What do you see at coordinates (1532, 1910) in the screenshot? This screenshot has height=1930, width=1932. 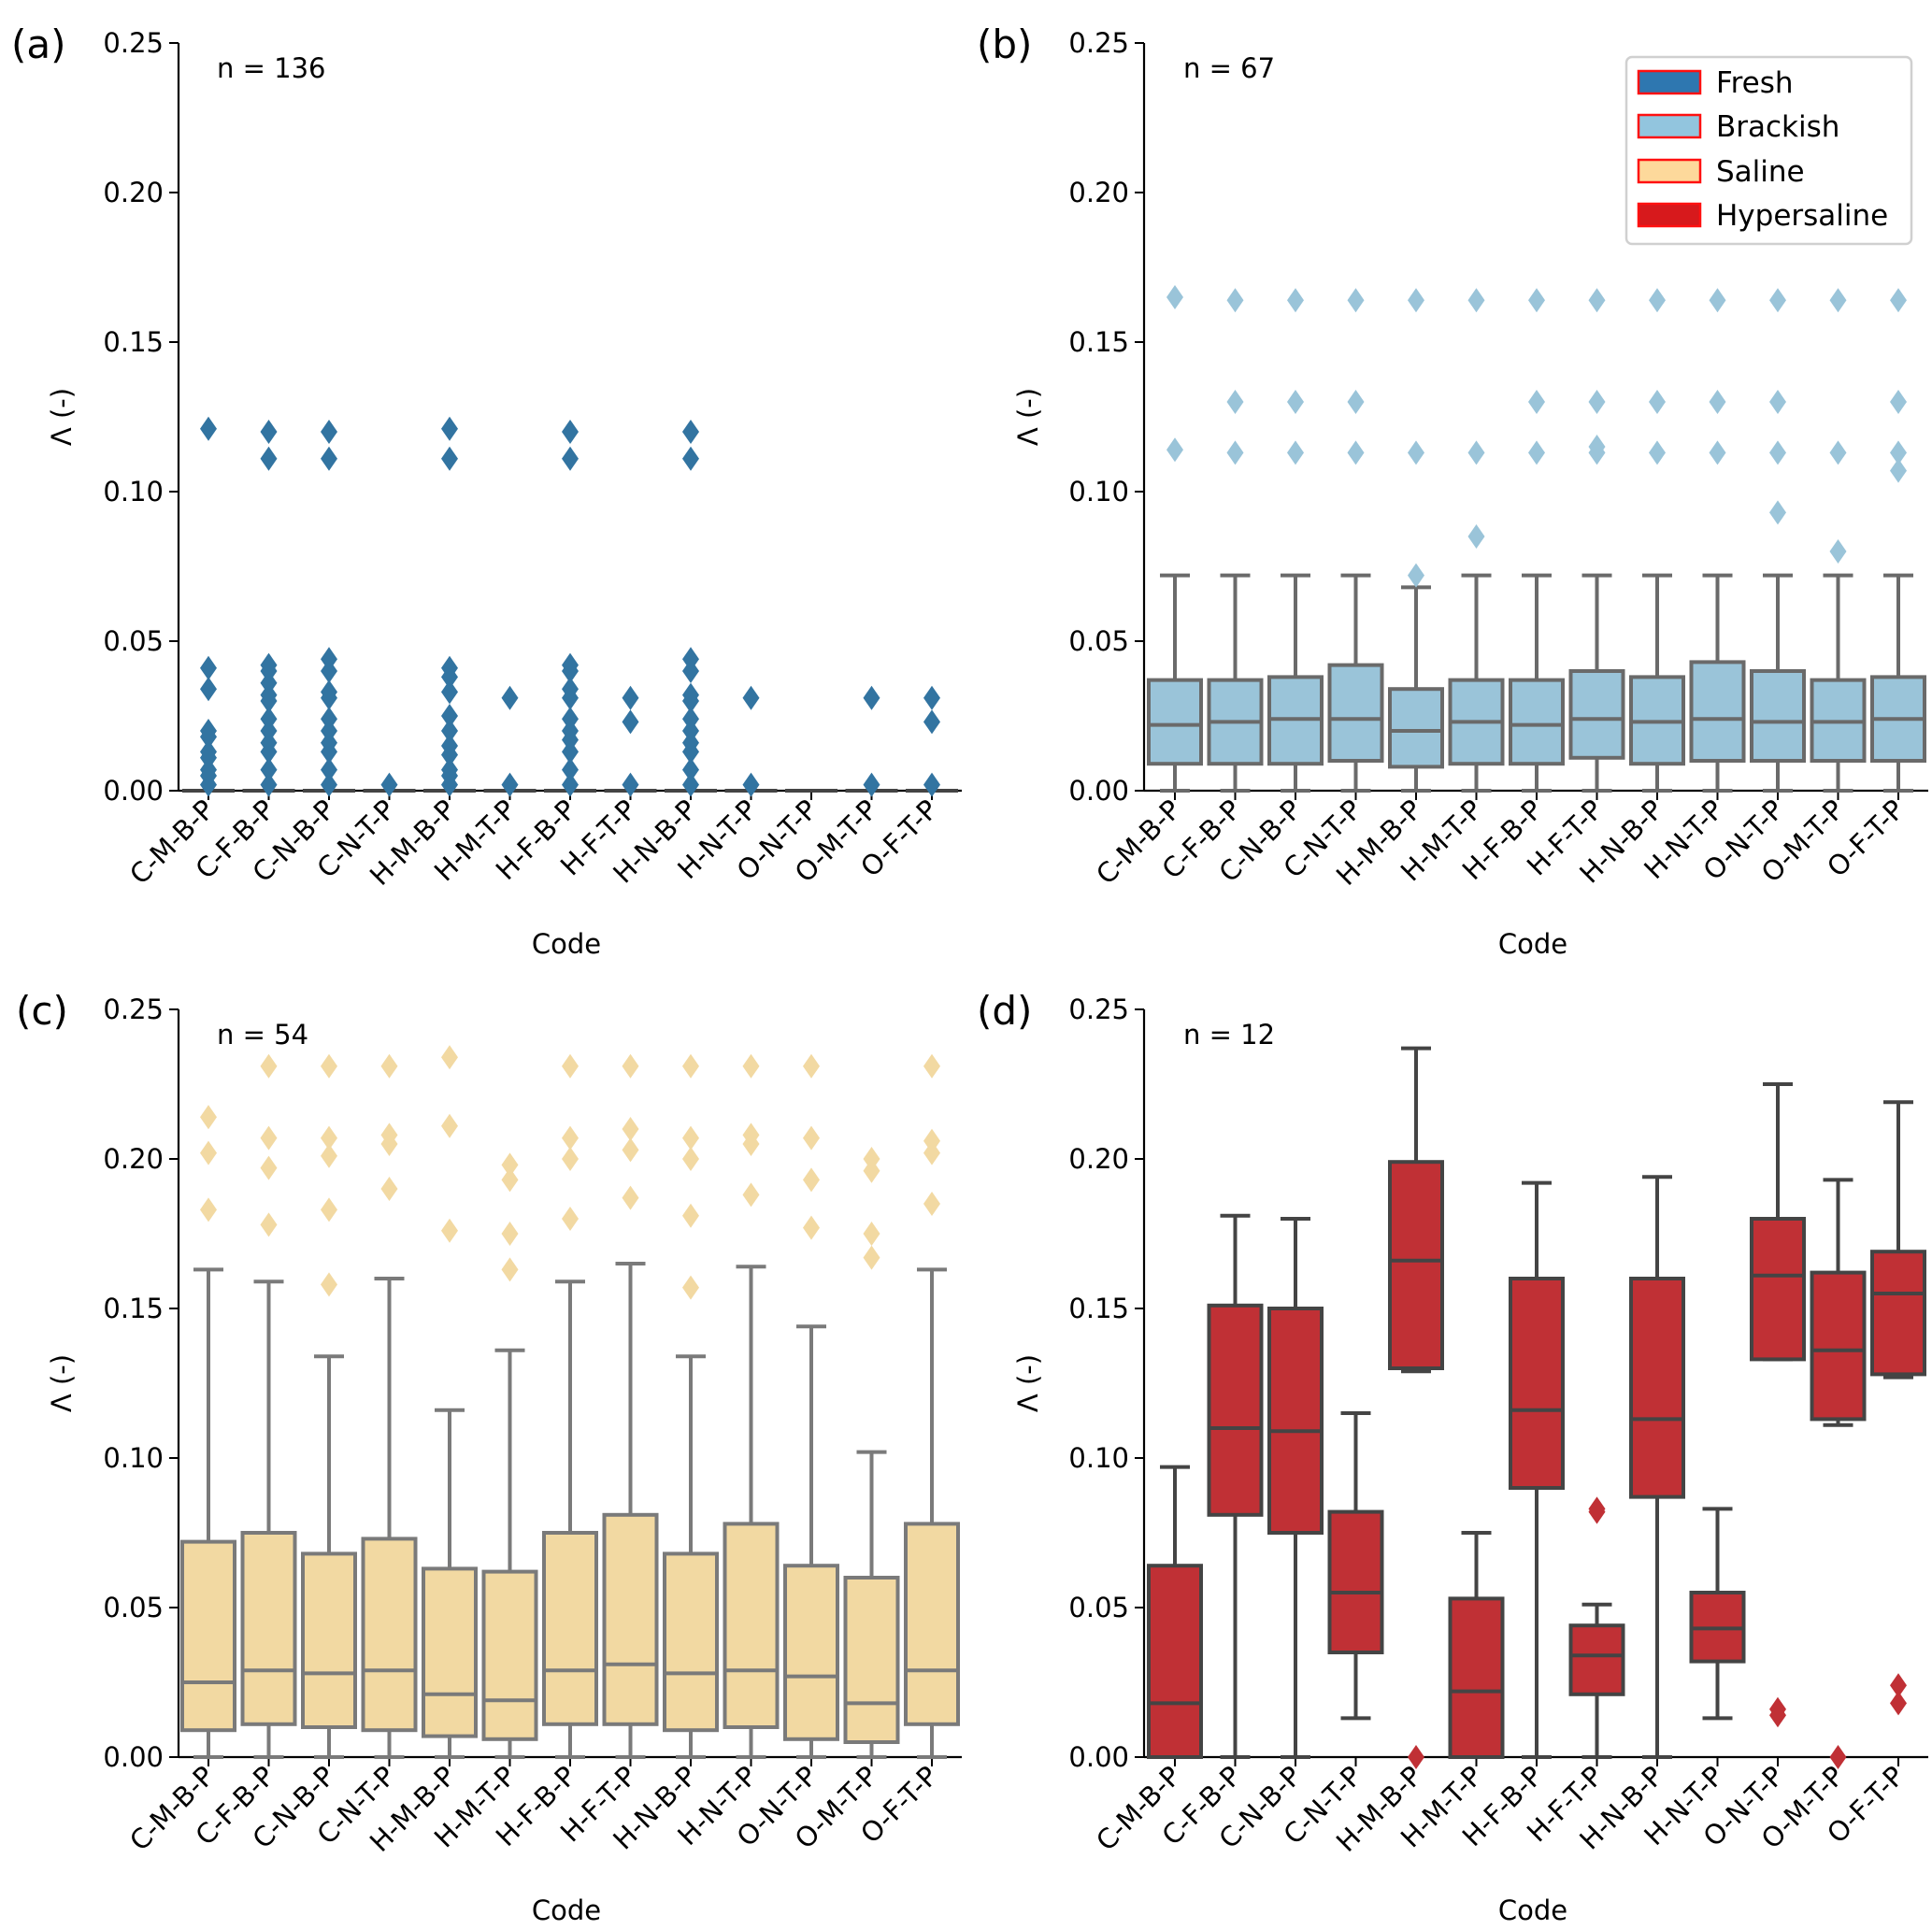 I see `x-axis-label: Code` at bounding box center [1532, 1910].